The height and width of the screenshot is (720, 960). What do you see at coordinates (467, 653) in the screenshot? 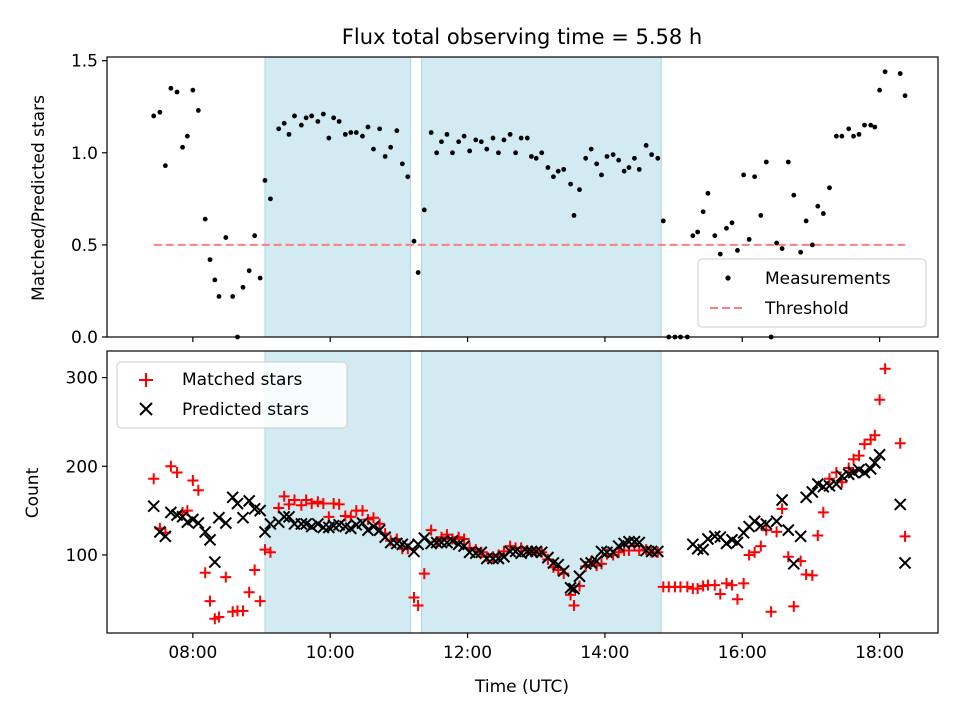
I see `x-tick-label: 12:00` at bounding box center [467, 653].